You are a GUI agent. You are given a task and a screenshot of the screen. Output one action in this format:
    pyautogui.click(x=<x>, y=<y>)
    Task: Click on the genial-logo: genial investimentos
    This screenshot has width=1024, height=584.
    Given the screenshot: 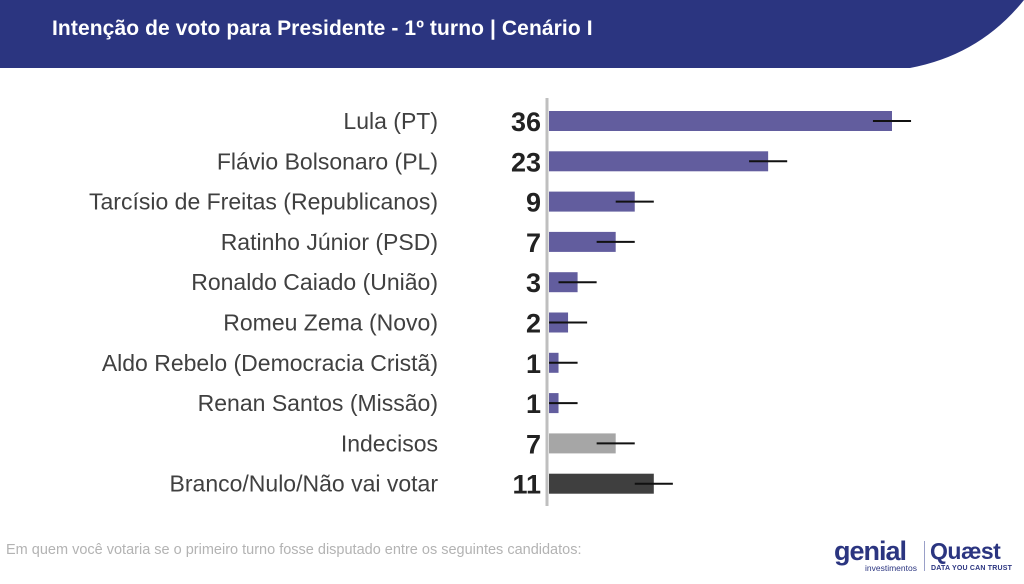 What is the action you would take?
    pyautogui.click(x=878, y=556)
    